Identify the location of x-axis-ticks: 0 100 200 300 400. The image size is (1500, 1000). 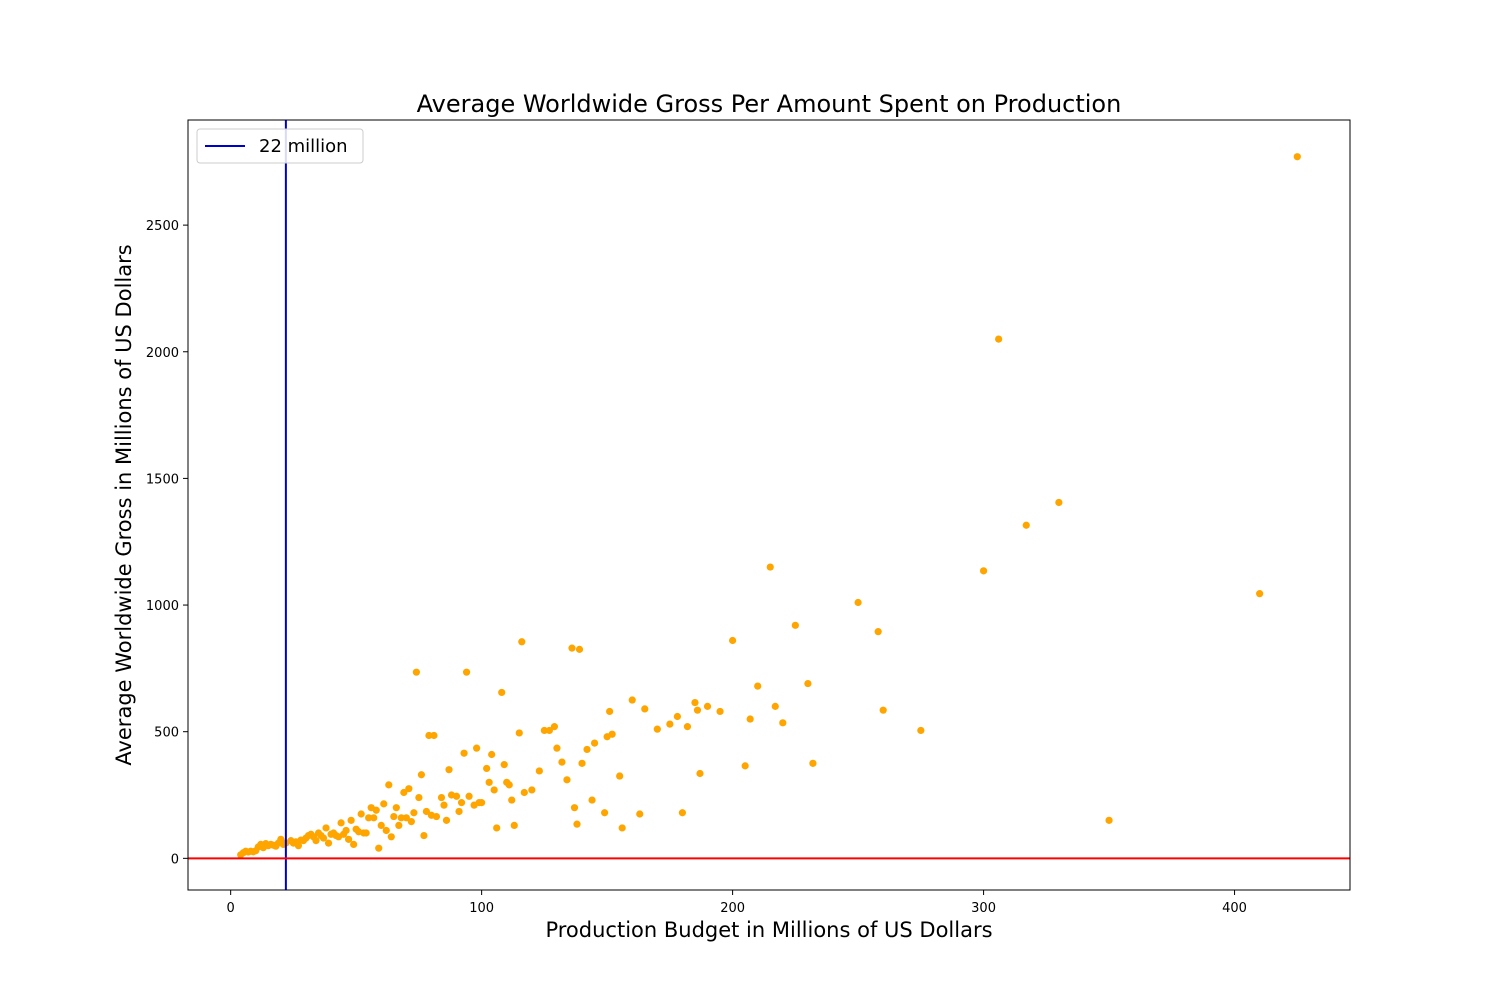
(737, 903).